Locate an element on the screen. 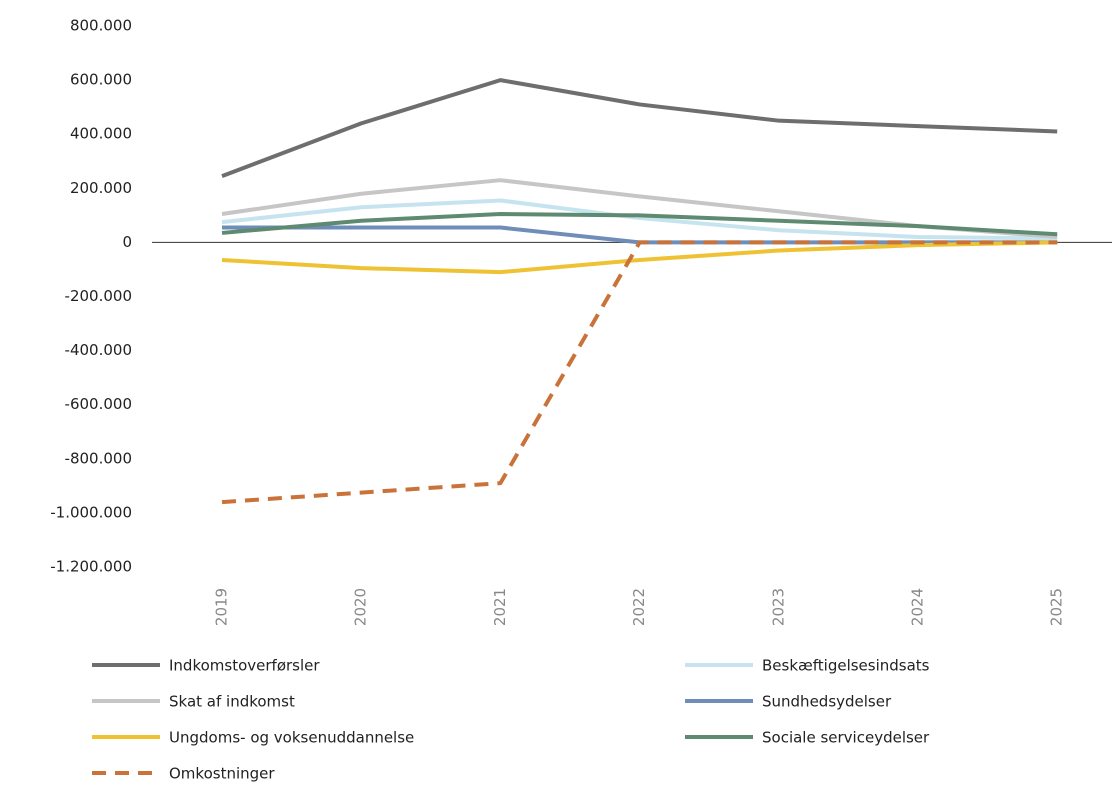  legend-label: Ungdoms- og voksenuddannelse is located at coordinates (291, 738).